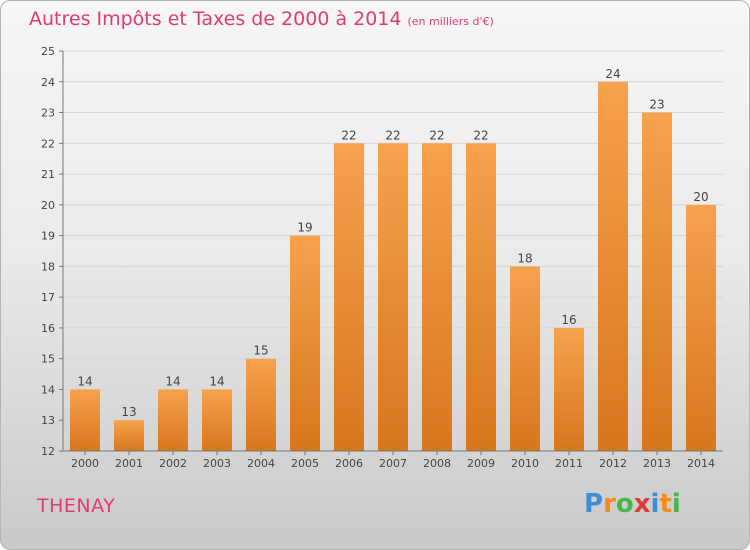 Image resolution: width=750 pixels, height=550 pixels. What do you see at coordinates (609, 504) in the screenshot?
I see `logo-letter: r` at bounding box center [609, 504].